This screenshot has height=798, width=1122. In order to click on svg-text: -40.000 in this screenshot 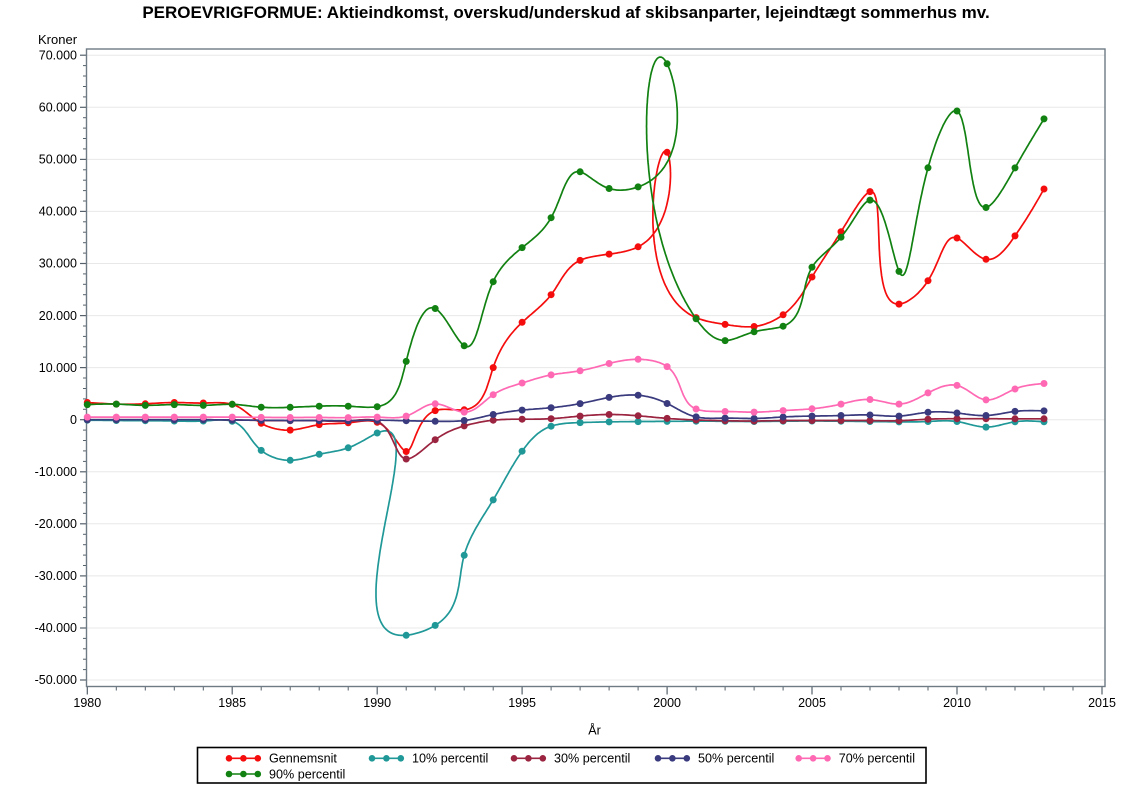, I will do `click(56, 628)`.